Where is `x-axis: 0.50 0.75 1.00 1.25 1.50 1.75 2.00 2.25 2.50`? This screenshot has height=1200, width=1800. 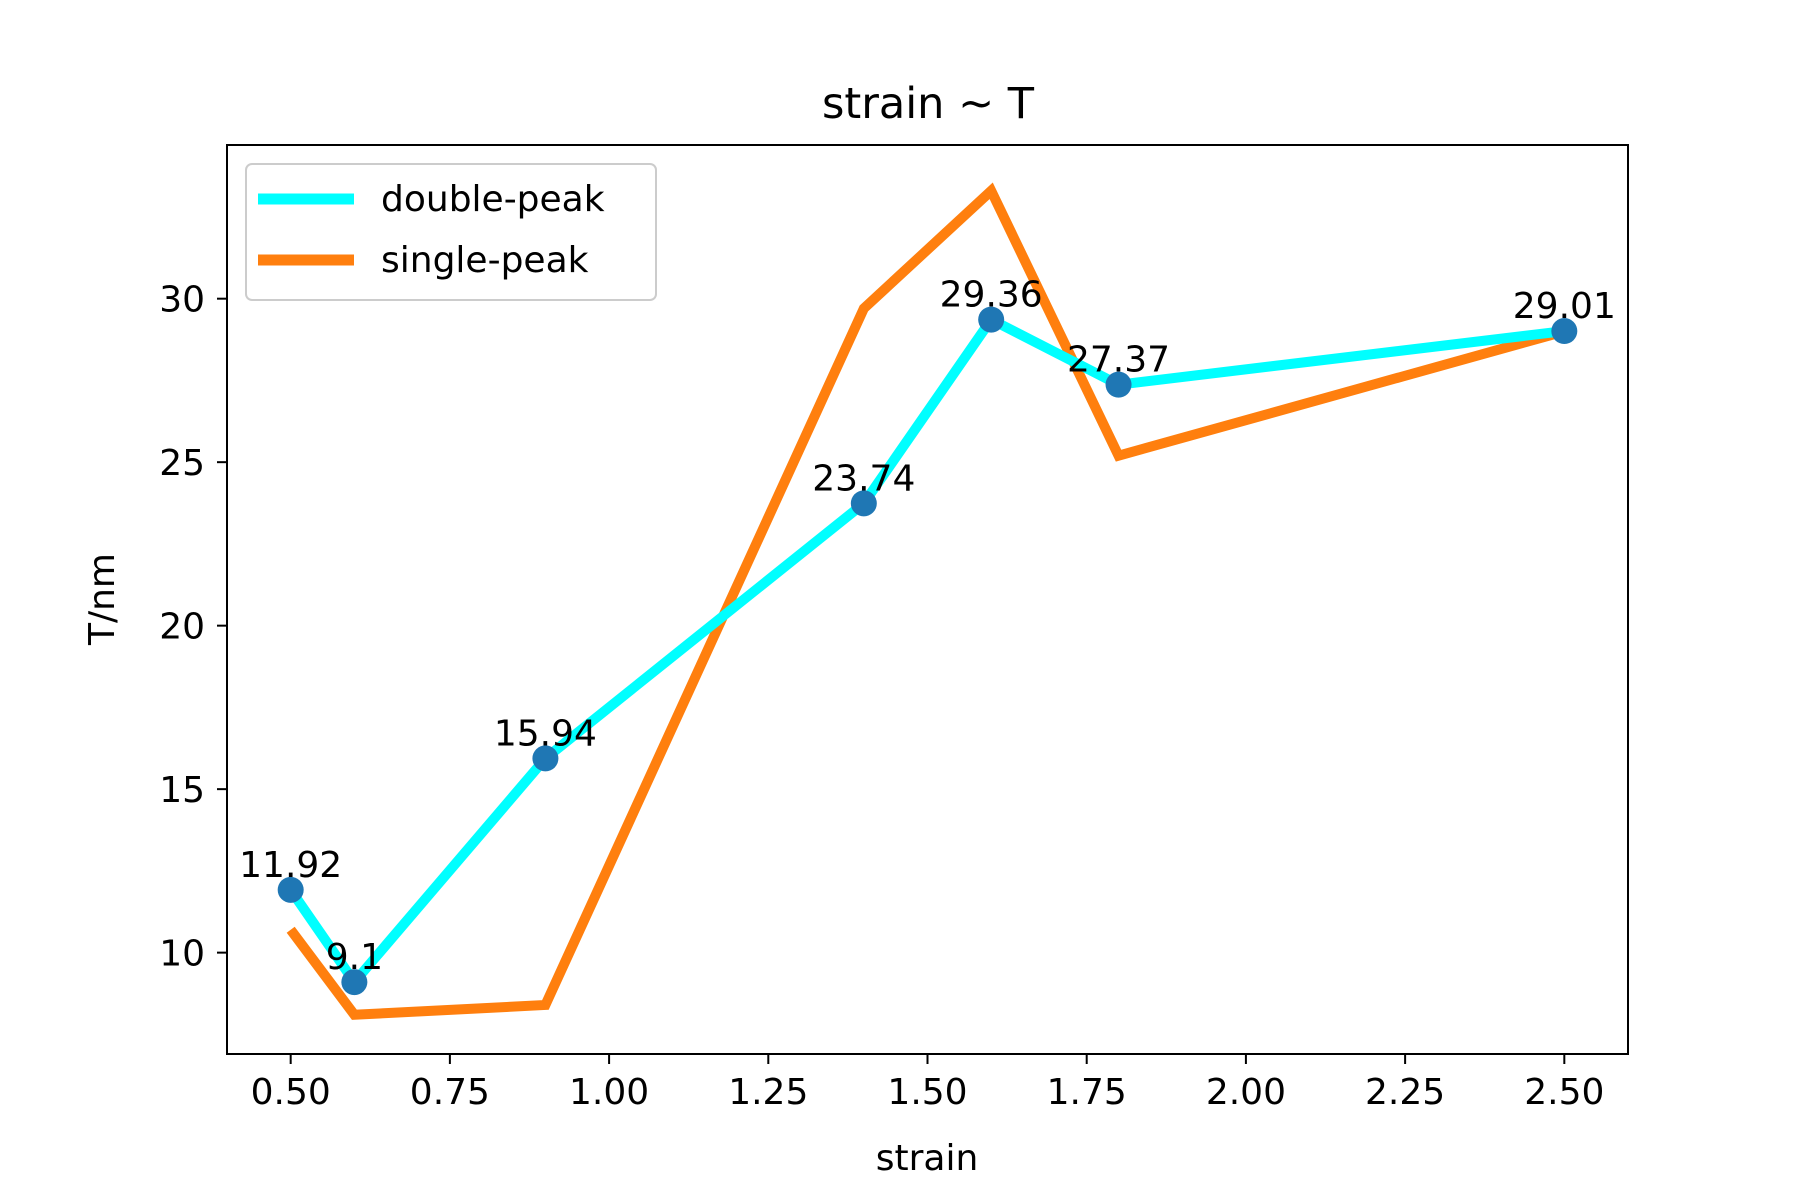
x-axis: 0.50 0.75 1.00 1.25 1.50 1.75 2.00 2.25 2.50 is located at coordinates (927, 1083).